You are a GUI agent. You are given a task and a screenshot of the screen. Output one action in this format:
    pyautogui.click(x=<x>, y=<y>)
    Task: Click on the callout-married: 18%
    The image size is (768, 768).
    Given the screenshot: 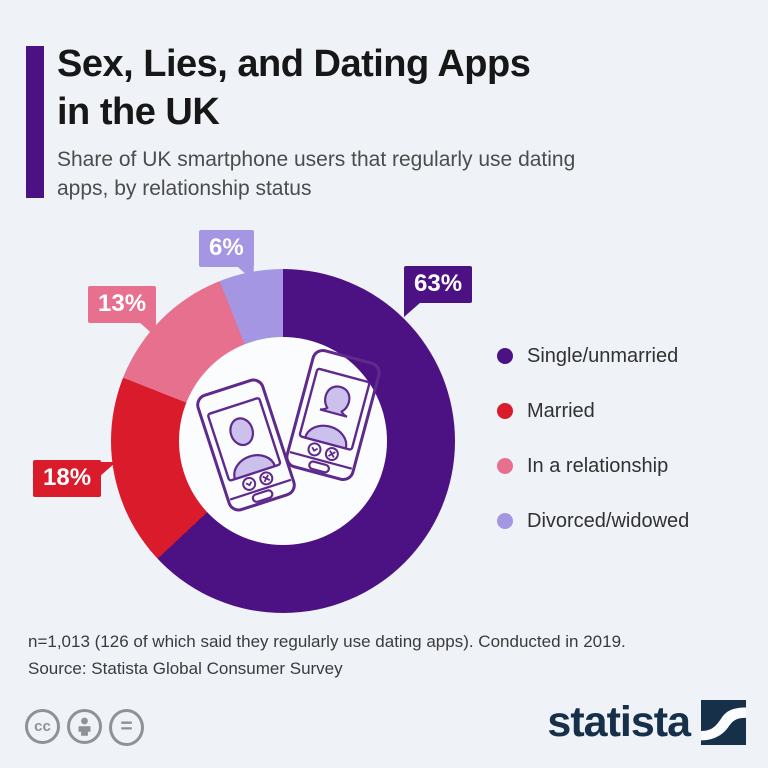 What is the action you would take?
    pyautogui.click(x=75, y=478)
    